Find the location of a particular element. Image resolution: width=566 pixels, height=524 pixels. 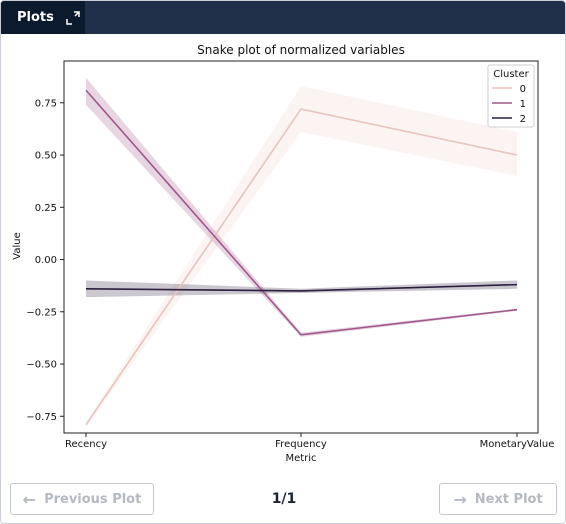

chart-title: Snake plot of normalized variables is located at coordinates (301, 50).